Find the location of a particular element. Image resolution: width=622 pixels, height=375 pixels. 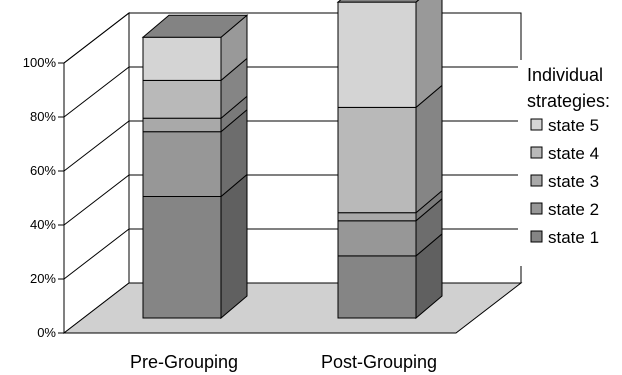

category-label: Pre-Grouping is located at coordinates (184, 362).